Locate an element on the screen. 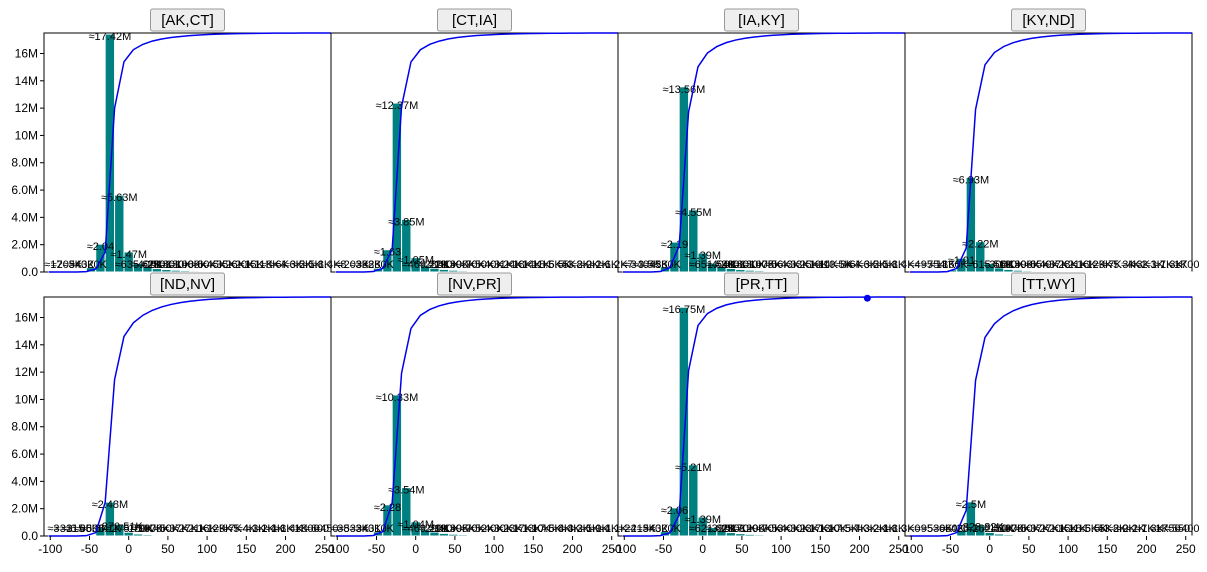  bar-value-label: ≈8 is located at coordinates (340, 265).